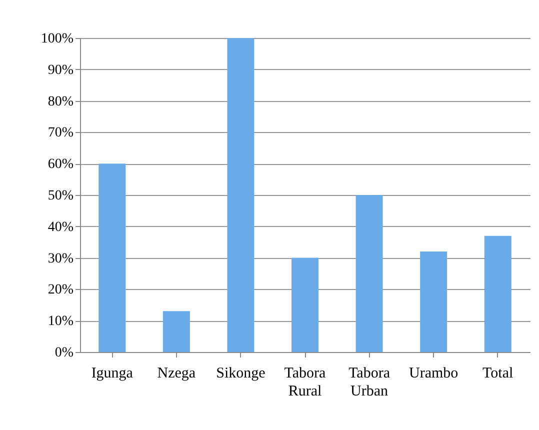 The image size is (539, 430). Describe the element at coordinates (61, 322) in the screenshot. I see `y-tick-label: 10%` at that location.